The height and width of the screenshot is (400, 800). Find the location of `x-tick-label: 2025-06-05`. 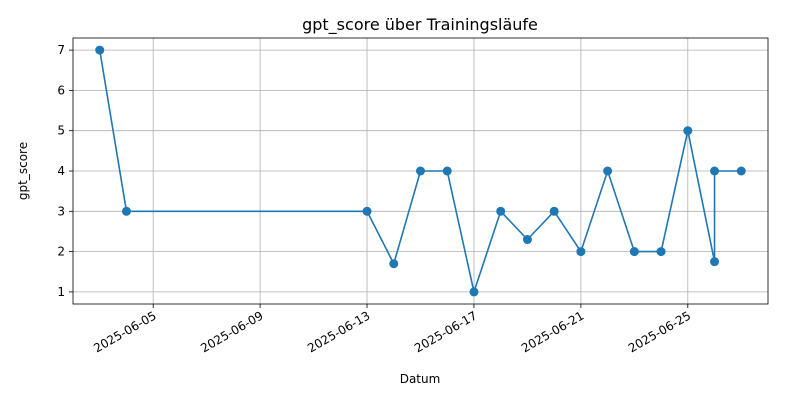

x-tick-label: 2025-06-05 is located at coordinates (124, 331).